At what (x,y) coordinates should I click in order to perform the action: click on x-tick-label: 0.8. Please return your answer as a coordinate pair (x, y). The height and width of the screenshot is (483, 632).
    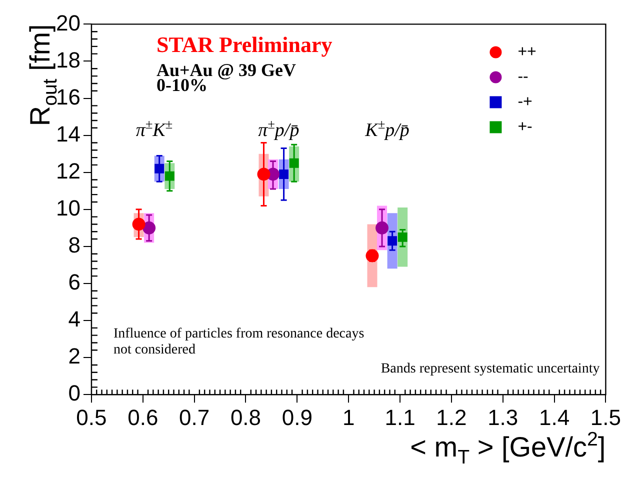
    Looking at the image, I should click on (246, 417).